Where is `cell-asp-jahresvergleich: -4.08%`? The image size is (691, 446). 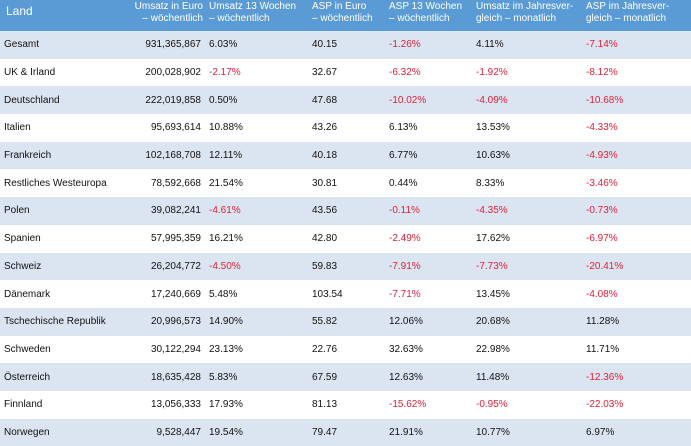 cell-asp-jahresvergleich: -4.08% is located at coordinates (637, 294).